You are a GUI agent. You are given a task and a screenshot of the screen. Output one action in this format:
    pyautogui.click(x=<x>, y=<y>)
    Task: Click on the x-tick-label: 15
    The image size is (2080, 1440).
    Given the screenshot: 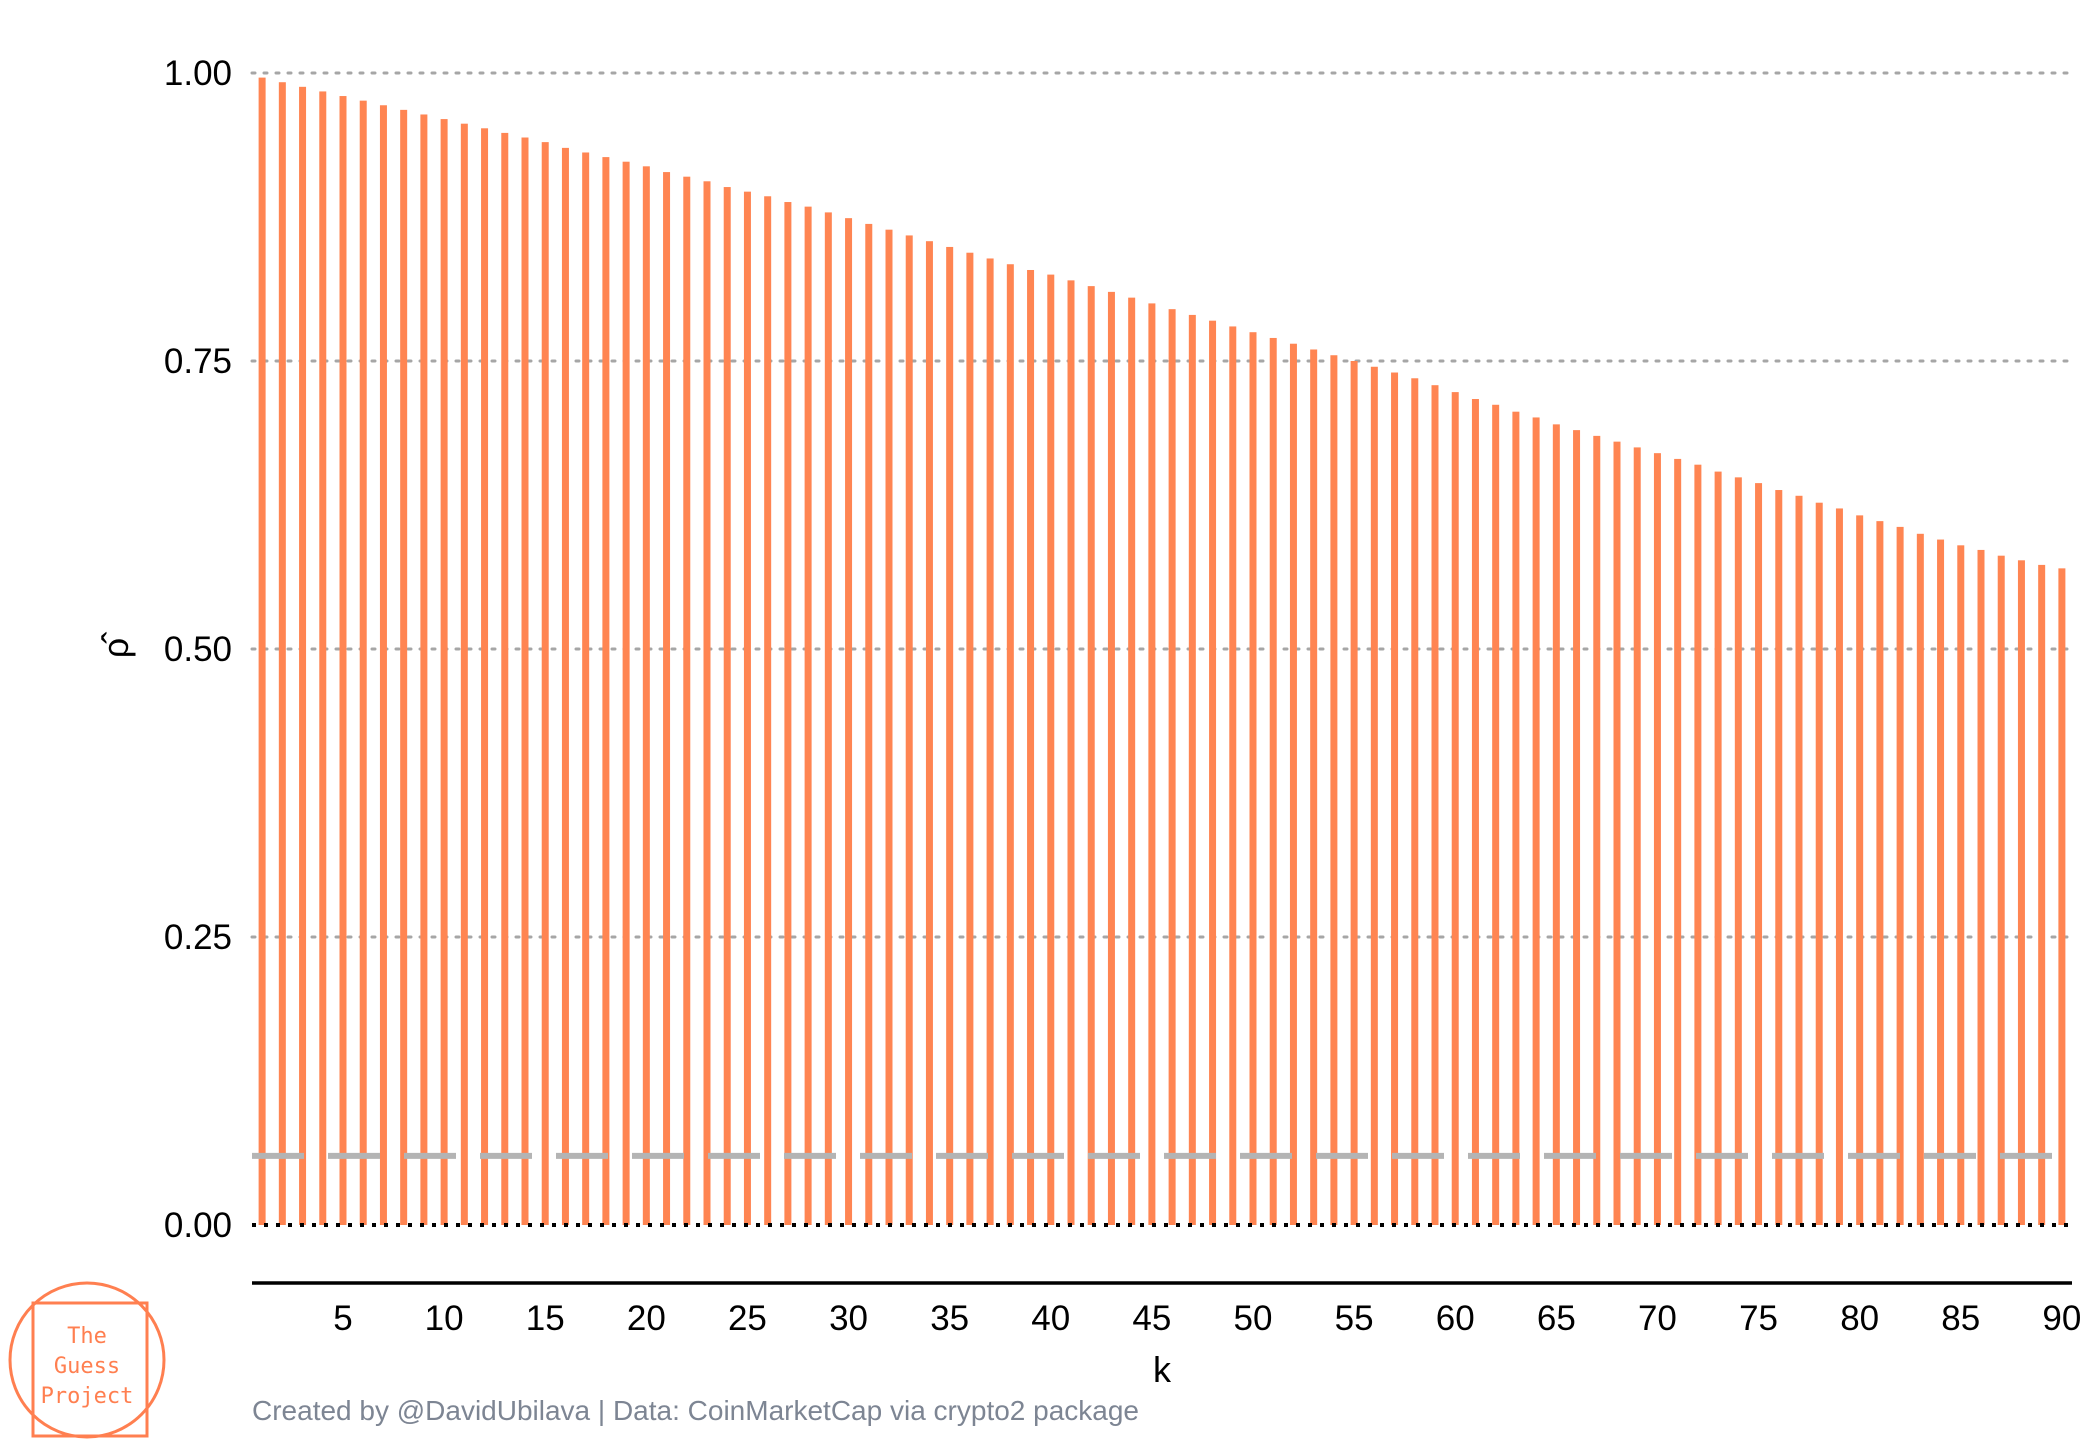 What is the action you would take?
    pyautogui.click(x=545, y=1318)
    